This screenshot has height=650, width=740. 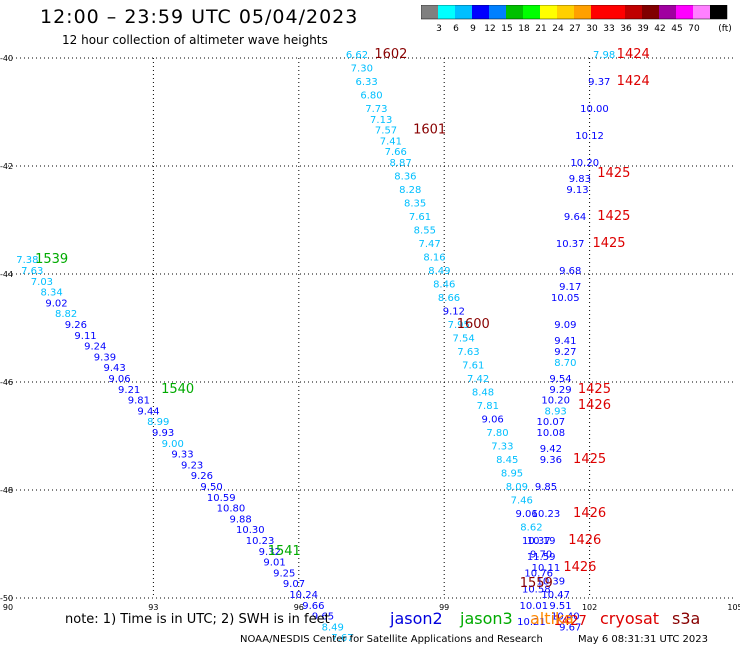 What do you see at coordinates (551, 449) in the screenshot?
I see `data-point: 9.42` at bounding box center [551, 449].